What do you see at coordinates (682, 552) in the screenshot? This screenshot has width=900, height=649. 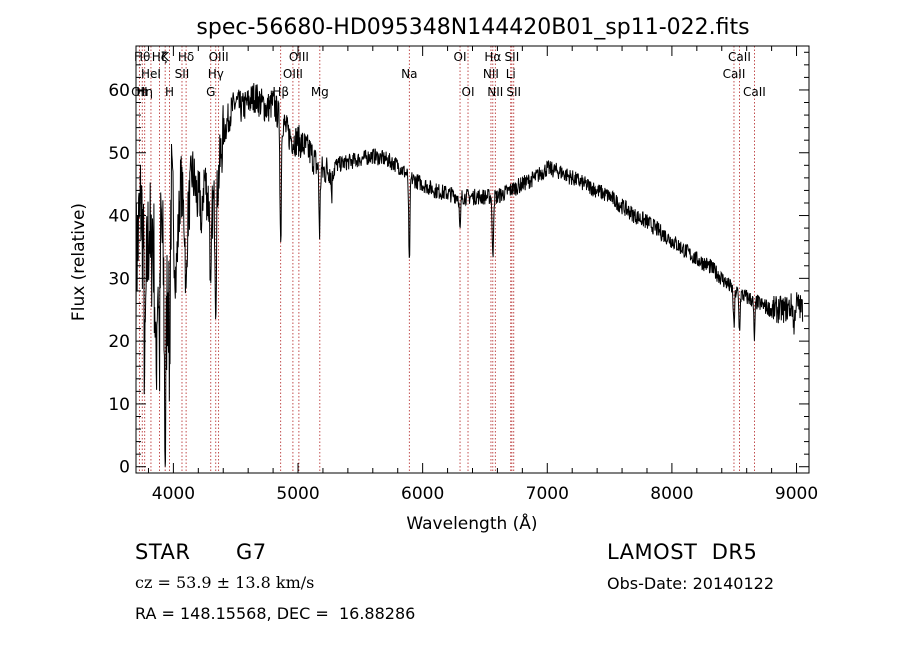 I see `survey-label: LAMOST DR5` at bounding box center [682, 552].